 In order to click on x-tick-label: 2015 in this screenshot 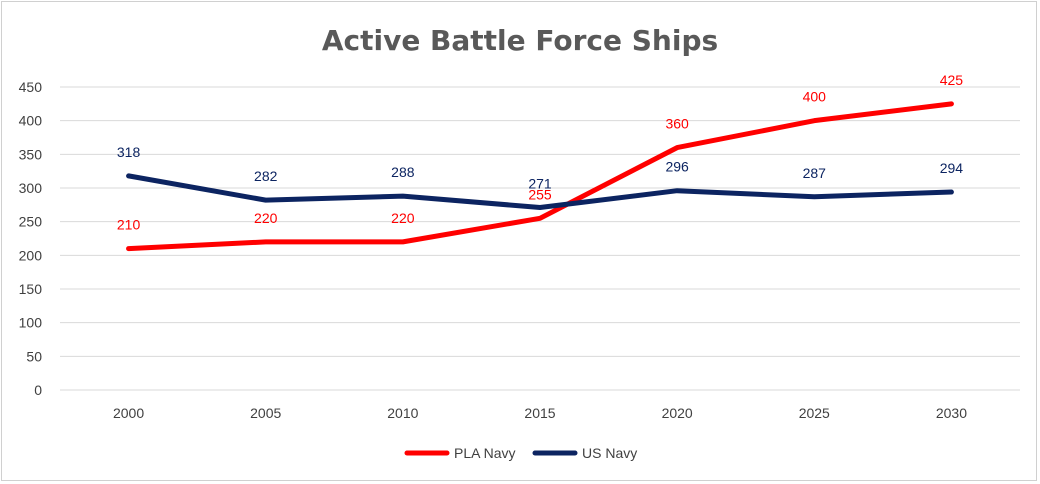, I will do `click(539, 413)`.